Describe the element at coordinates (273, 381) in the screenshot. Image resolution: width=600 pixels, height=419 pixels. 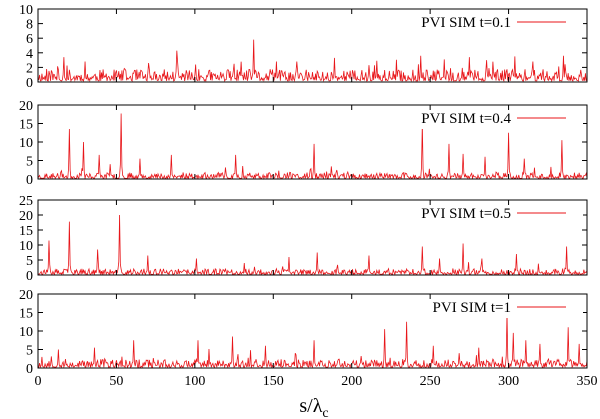
I see `xtick-label: 150` at that location.